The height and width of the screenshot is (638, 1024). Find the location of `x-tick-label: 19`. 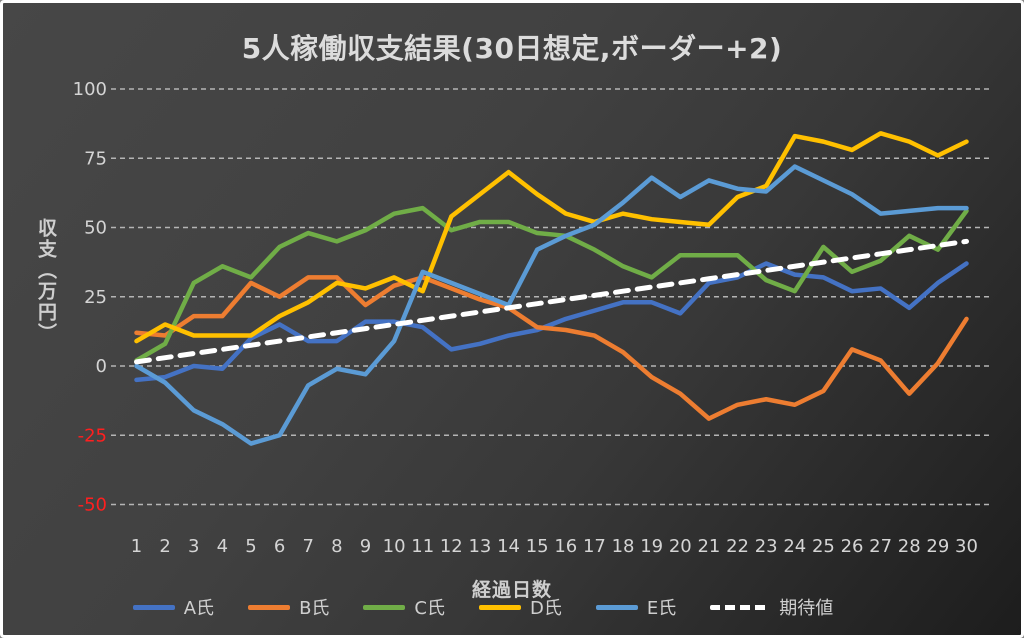

x-tick-label: 19 is located at coordinates (651, 546).